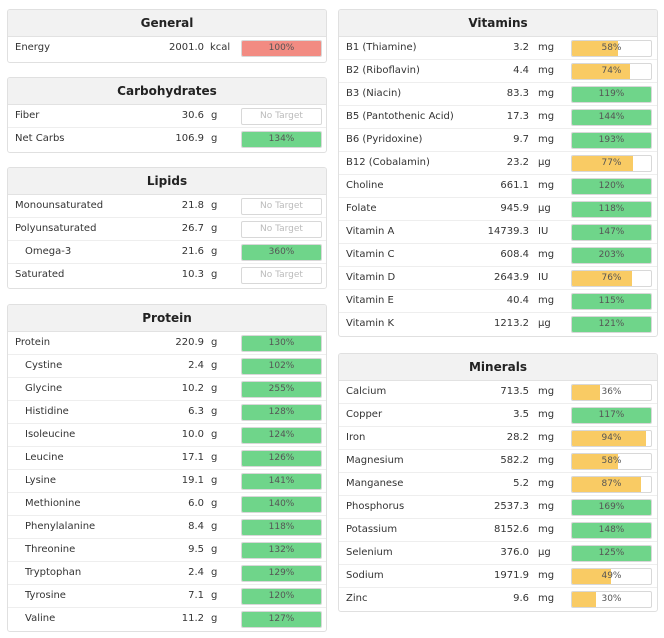  Describe the element at coordinates (192, 115) in the screenshot. I see `nutrient-amount: 30.6` at that location.